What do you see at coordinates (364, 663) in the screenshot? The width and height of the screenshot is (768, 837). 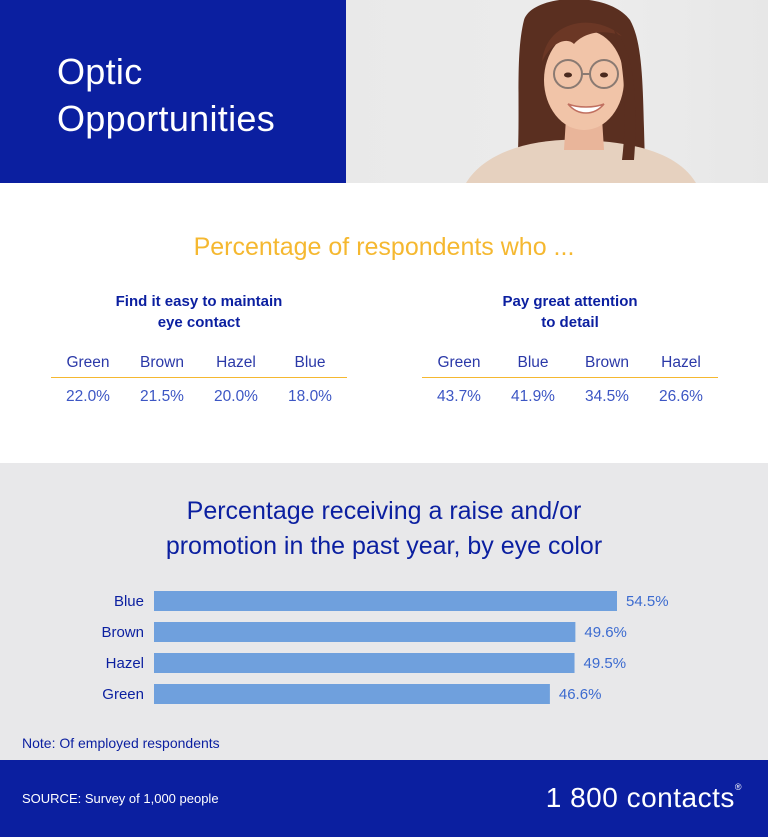 I see `bar-hazel` at bounding box center [364, 663].